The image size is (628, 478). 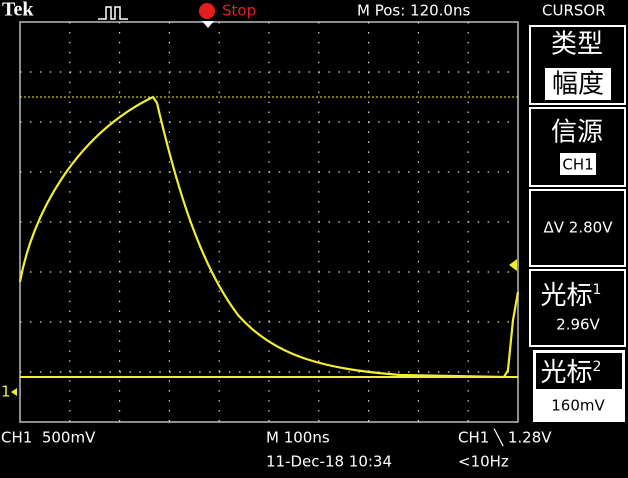 I want to click on menu-label: 光标2, so click(x=571, y=373).